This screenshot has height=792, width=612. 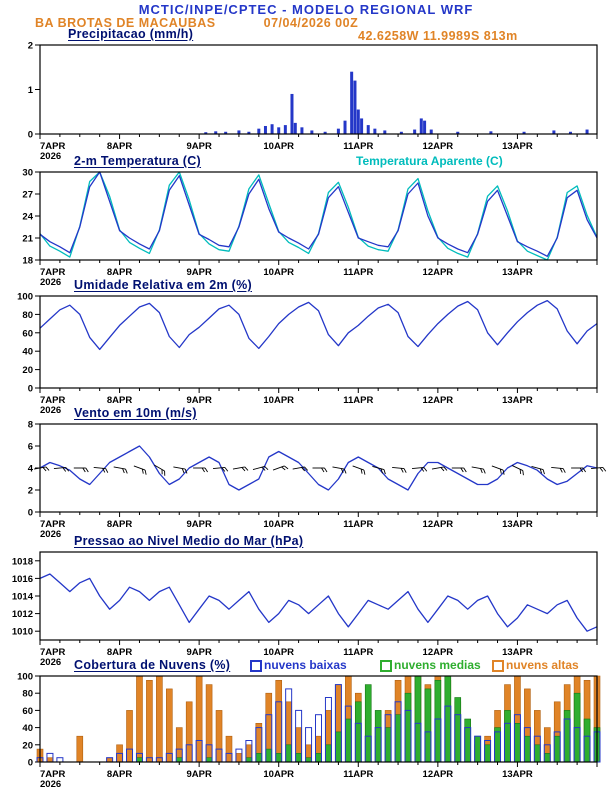 I want to click on pressure-line, so click(x=318, y=602).